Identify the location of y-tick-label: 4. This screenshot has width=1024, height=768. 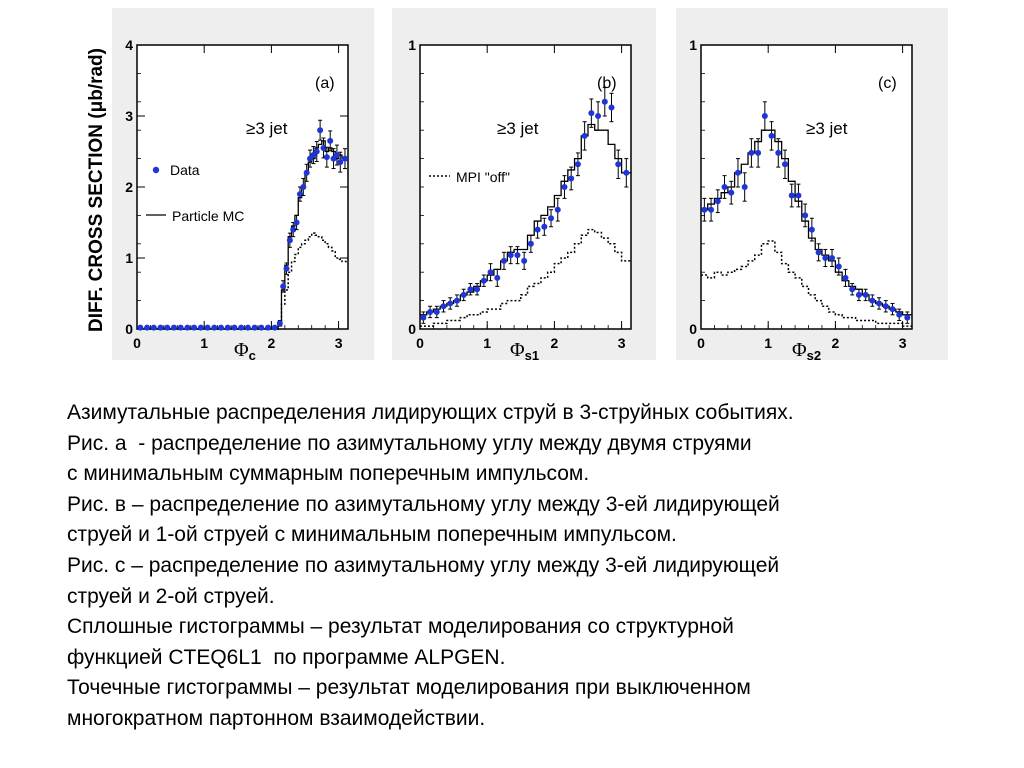
(129, 45).